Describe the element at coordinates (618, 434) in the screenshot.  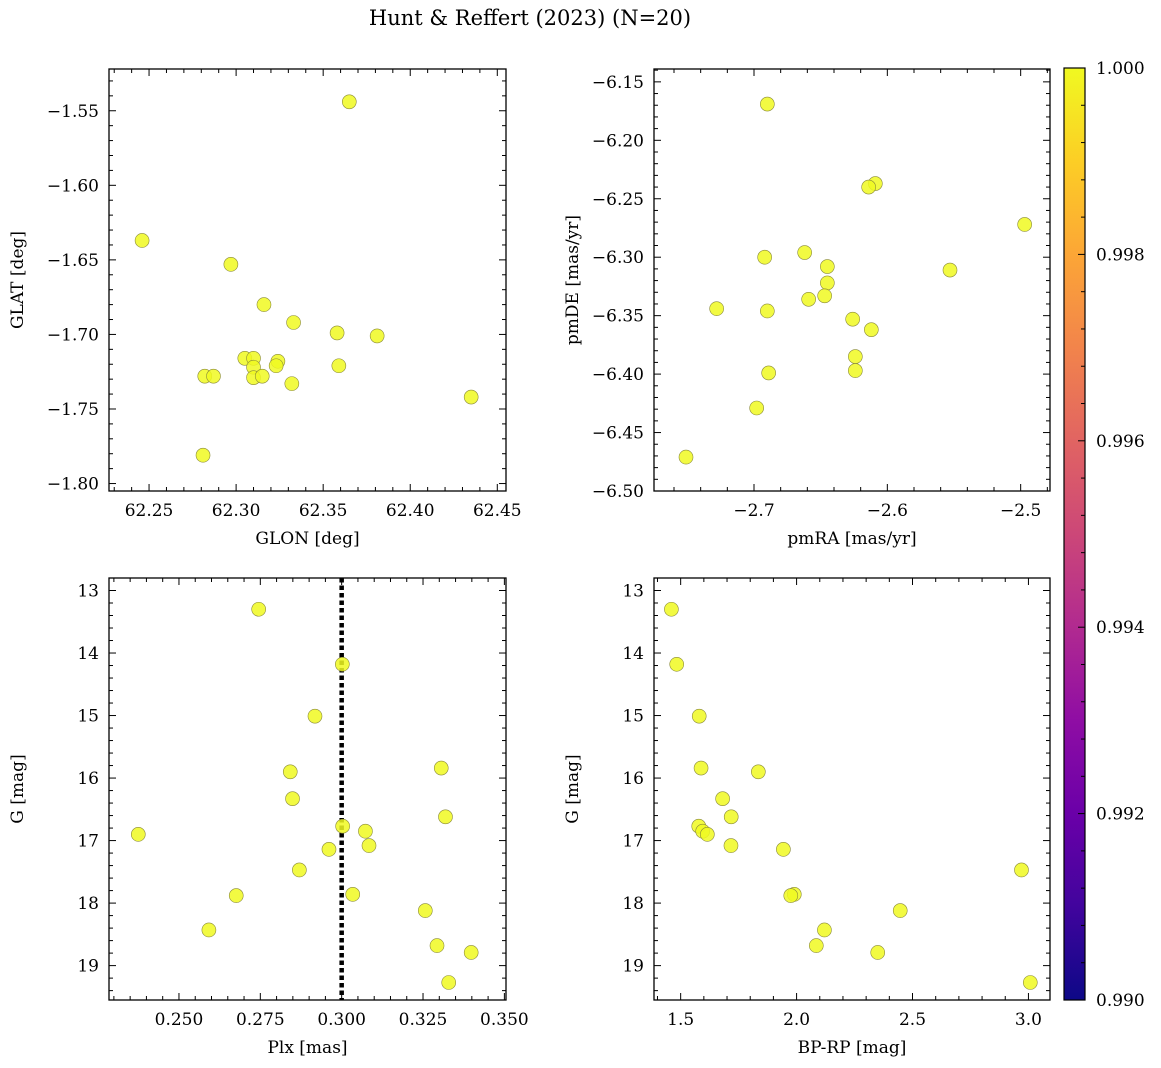
I see `y-tick-label: −6.45` at that location.